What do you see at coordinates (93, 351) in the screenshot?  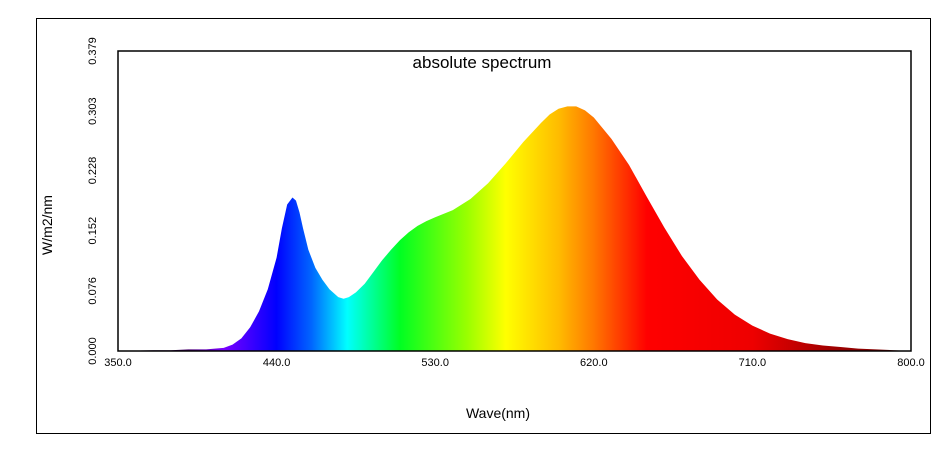 I see `y-tick-label: 0.000` at bounding box center [93, 351].